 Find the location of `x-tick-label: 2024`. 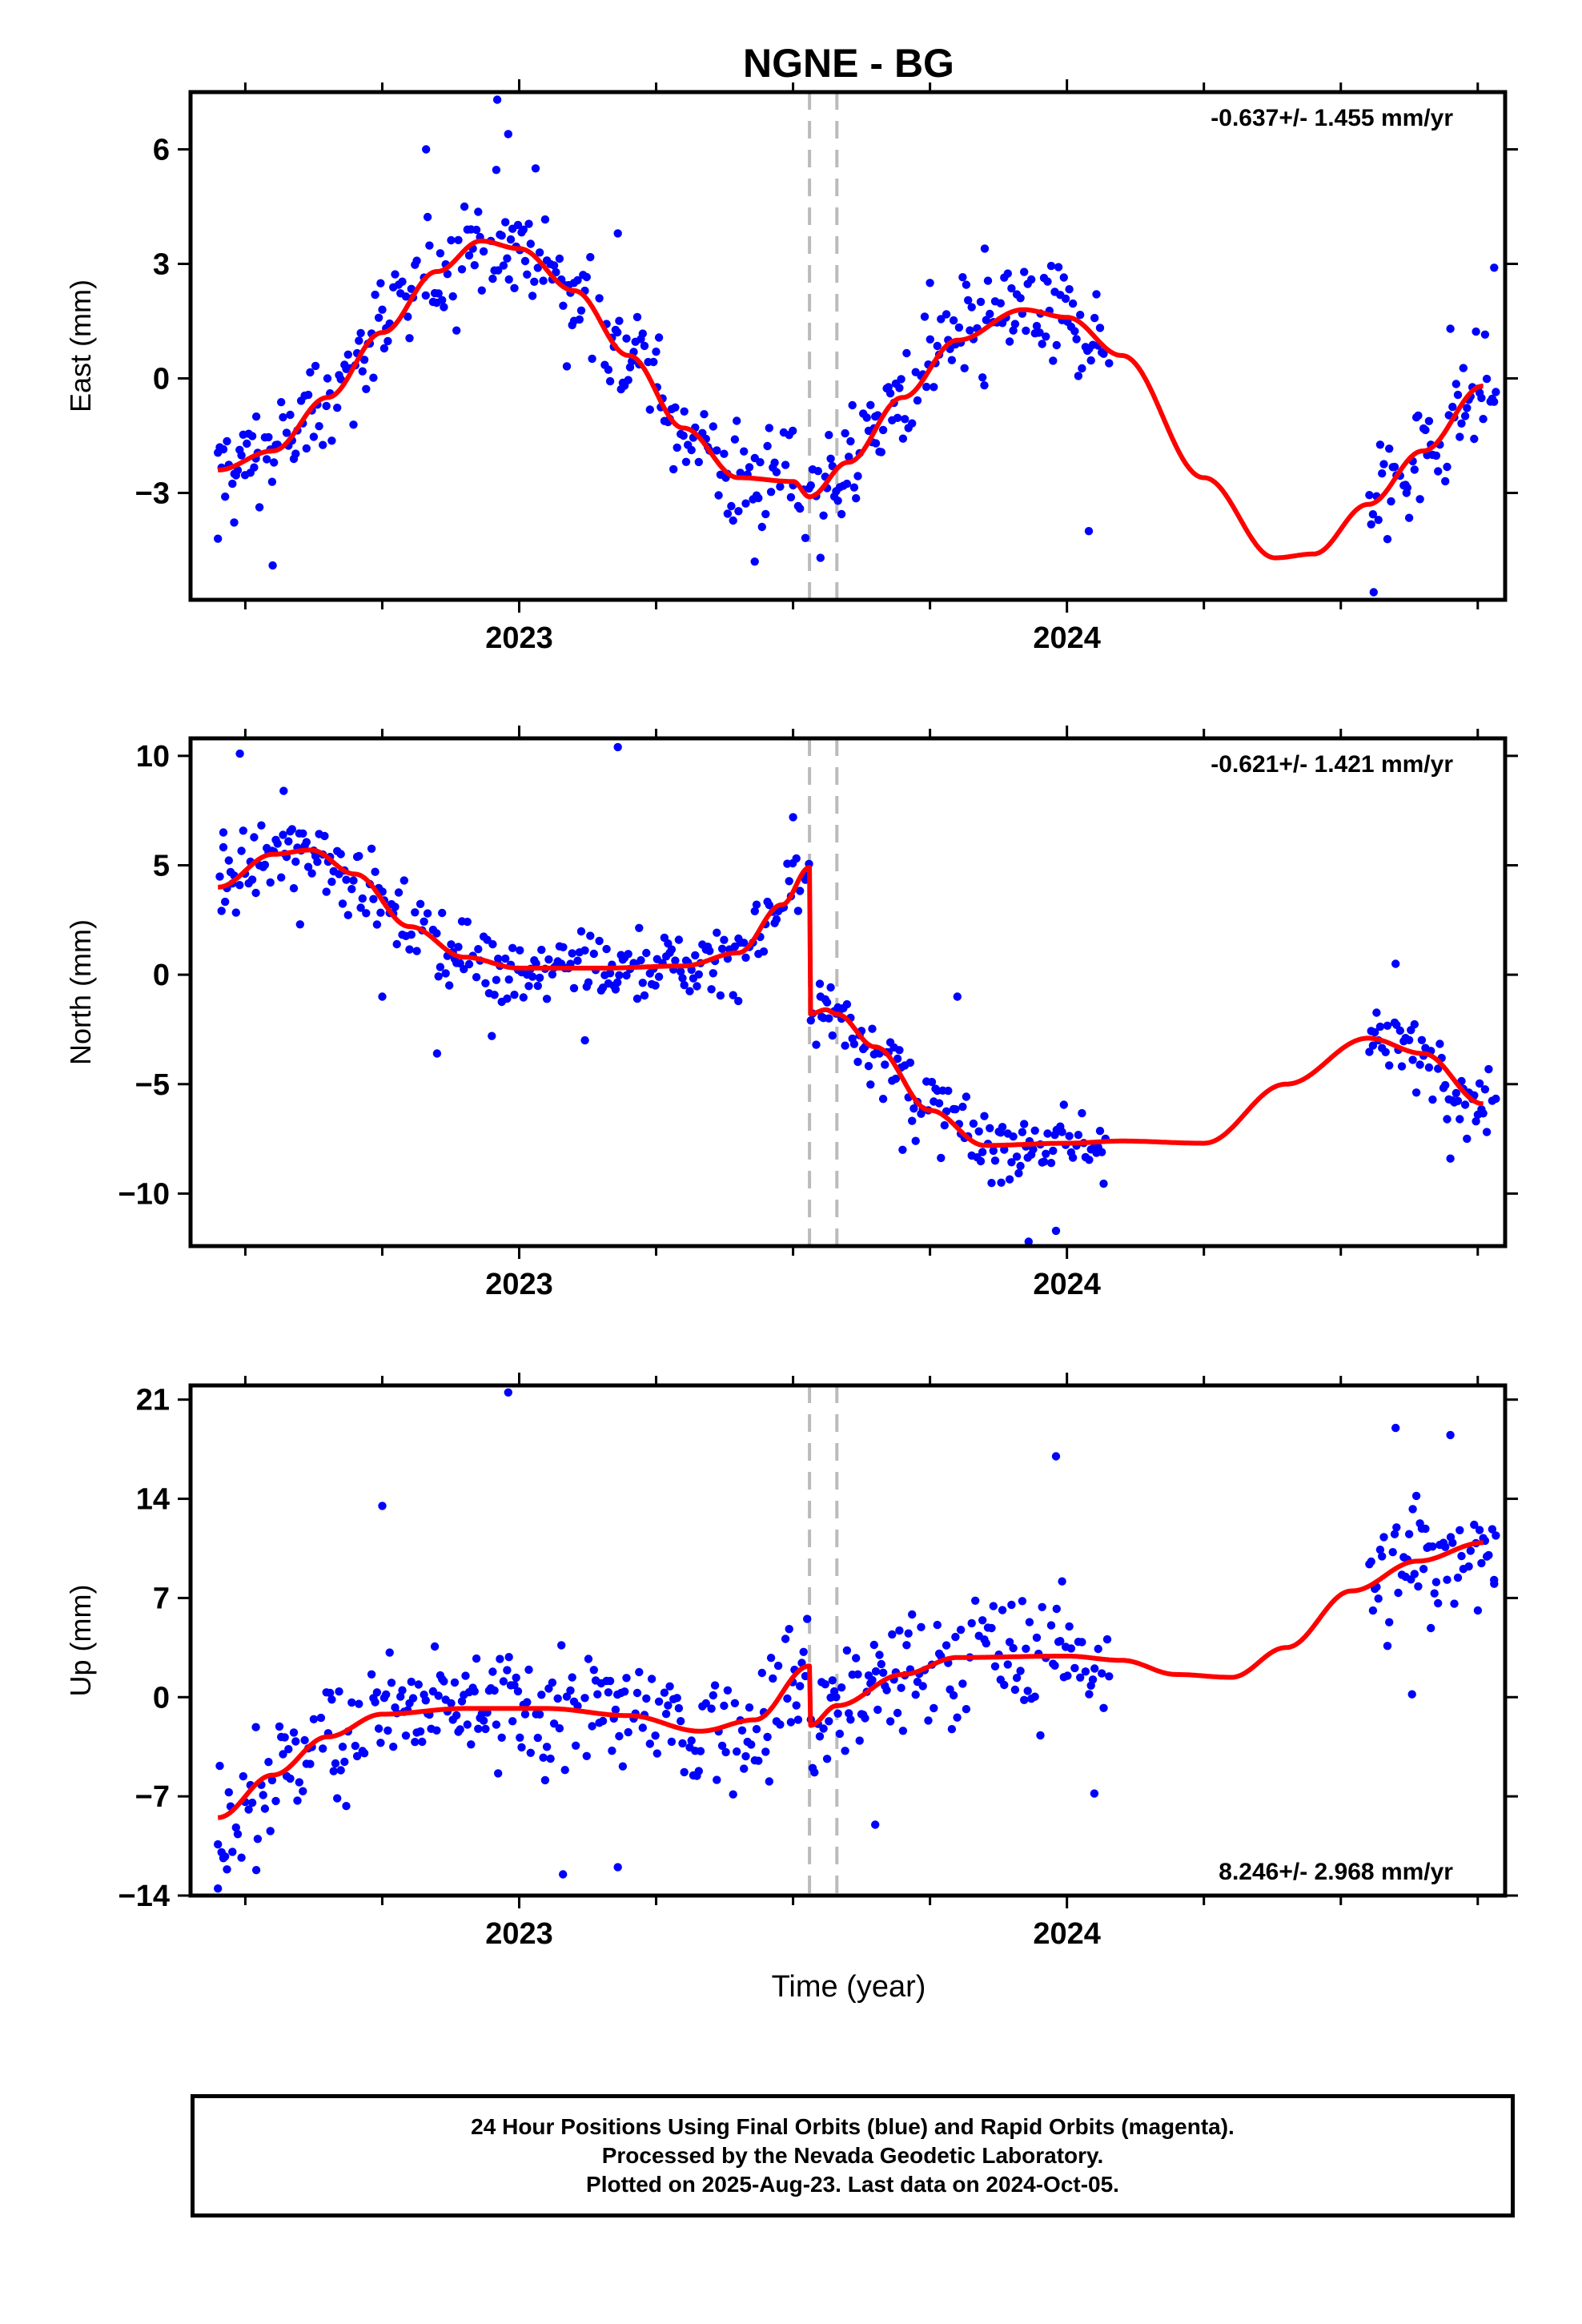

x-tick-label: 2024 is located at coordinates (1067, 1284).